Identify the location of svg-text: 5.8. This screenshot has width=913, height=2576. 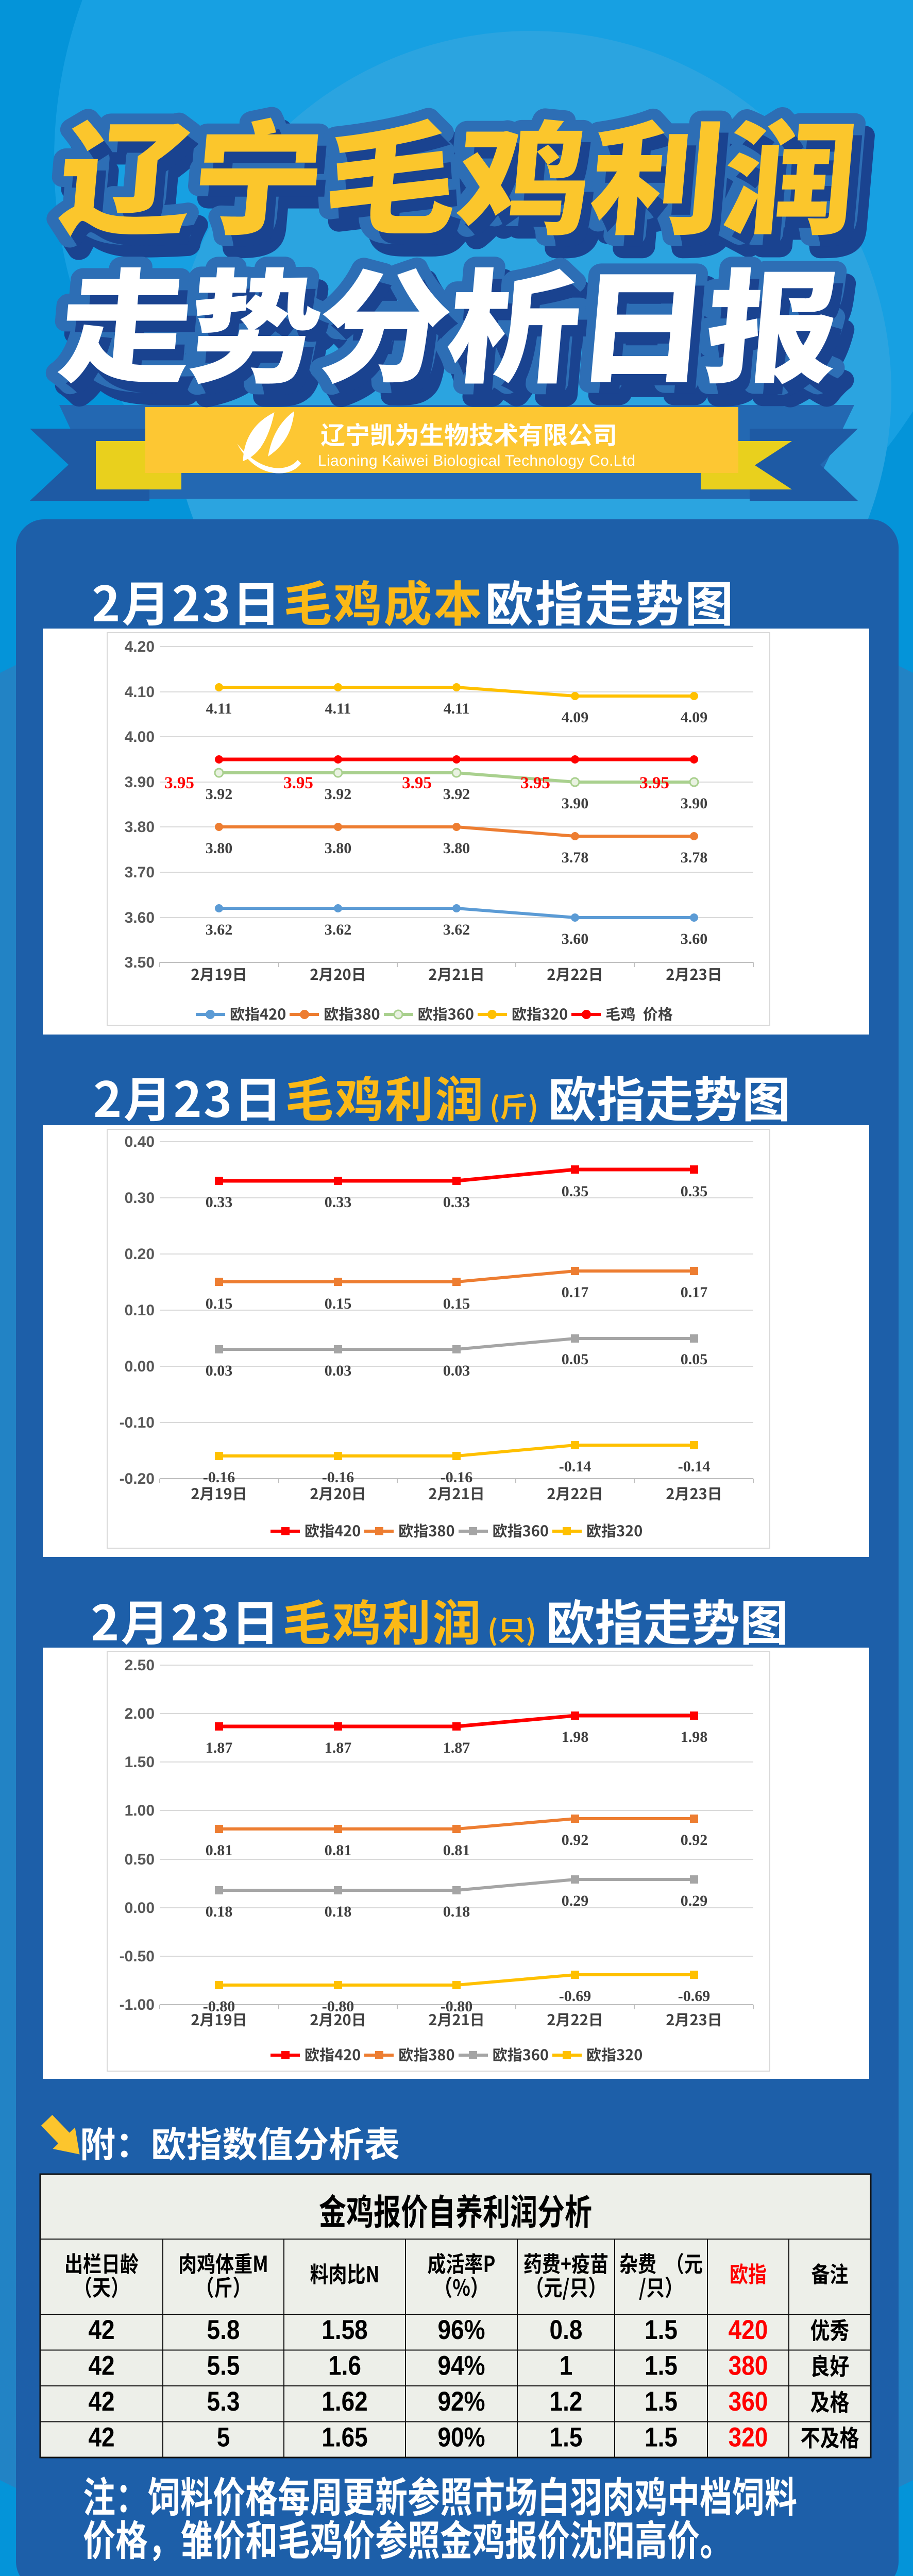
(224, 2329).